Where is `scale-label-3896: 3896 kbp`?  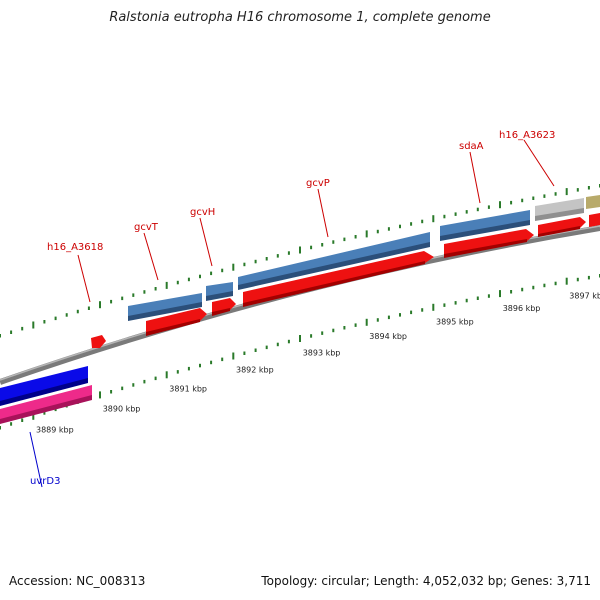 scale-label-3896: 3896 kbp is located at coordinates (522, 308).